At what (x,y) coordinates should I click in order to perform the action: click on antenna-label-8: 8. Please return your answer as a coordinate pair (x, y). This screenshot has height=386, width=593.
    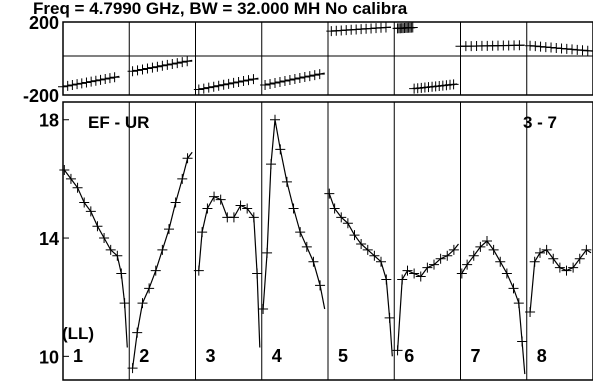
    Looking at the image, I should click on (542, 356).